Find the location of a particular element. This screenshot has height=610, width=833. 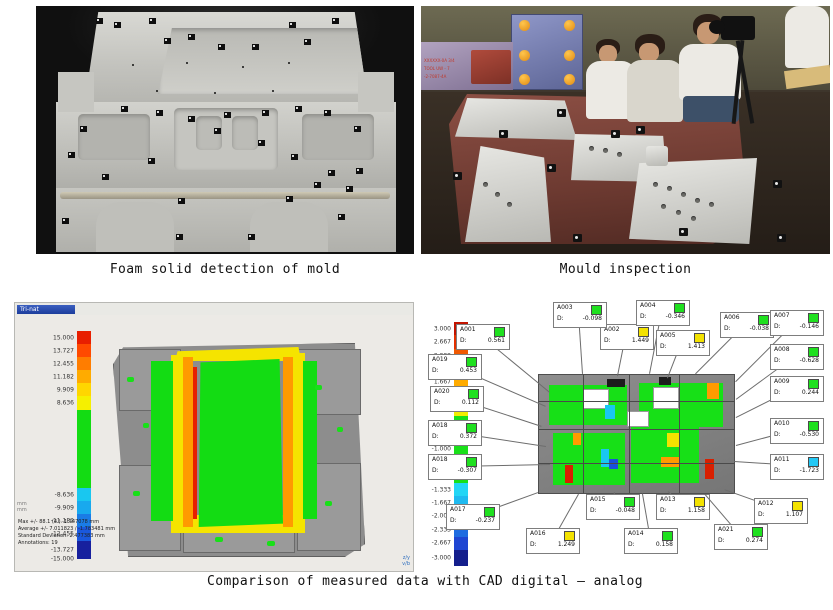

annotation-box: A017 D: -0.237 is located at coordinates (473, 517).